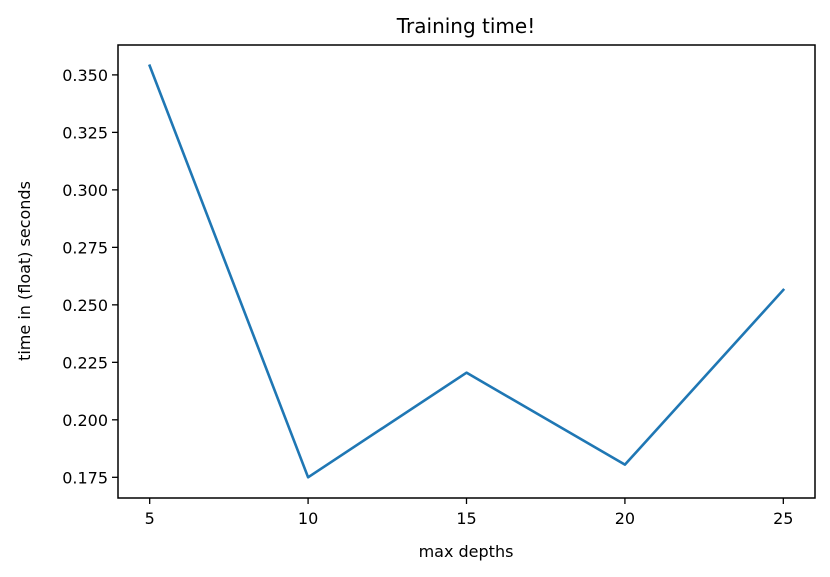 Image resolution: width=830 pixels, height=577 pixels. I want to click on y-axis-label: time in (float) seconds, so click(24, 271).